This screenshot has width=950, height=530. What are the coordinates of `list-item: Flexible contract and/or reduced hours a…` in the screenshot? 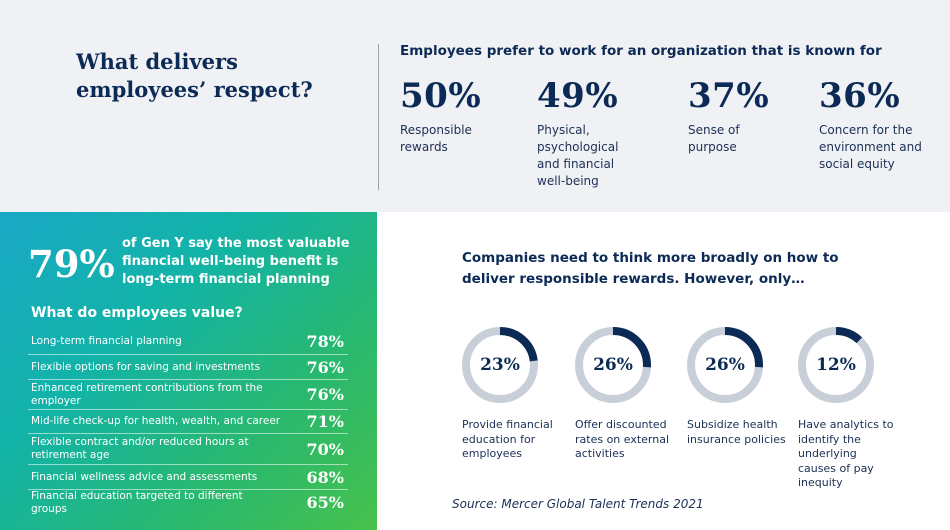 It's located at (188, 449).